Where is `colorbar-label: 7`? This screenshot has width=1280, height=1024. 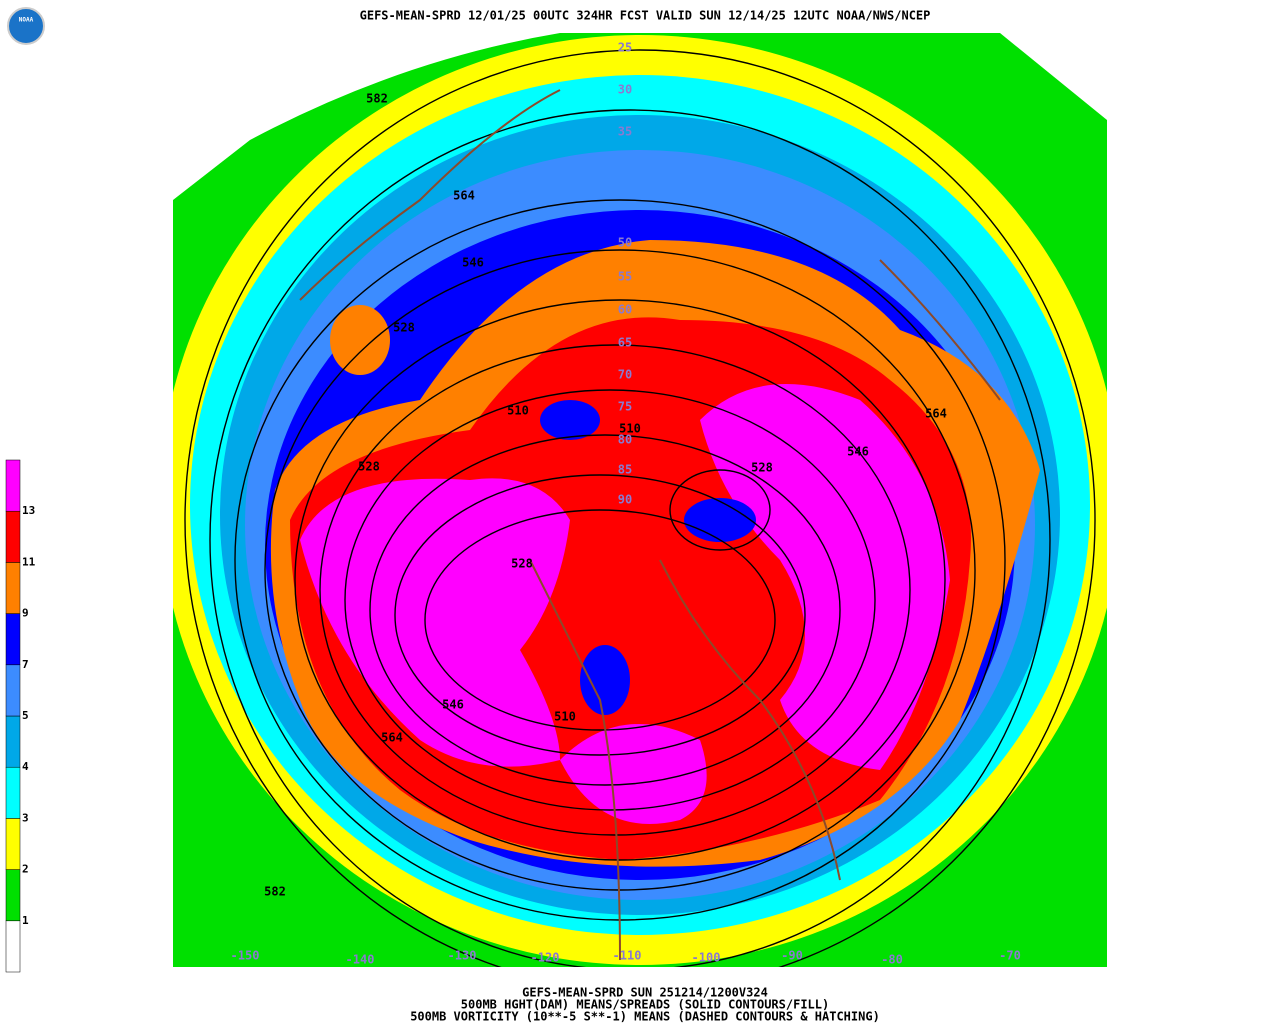
colorbar-label: 7 is located at coordinates (25, 664).